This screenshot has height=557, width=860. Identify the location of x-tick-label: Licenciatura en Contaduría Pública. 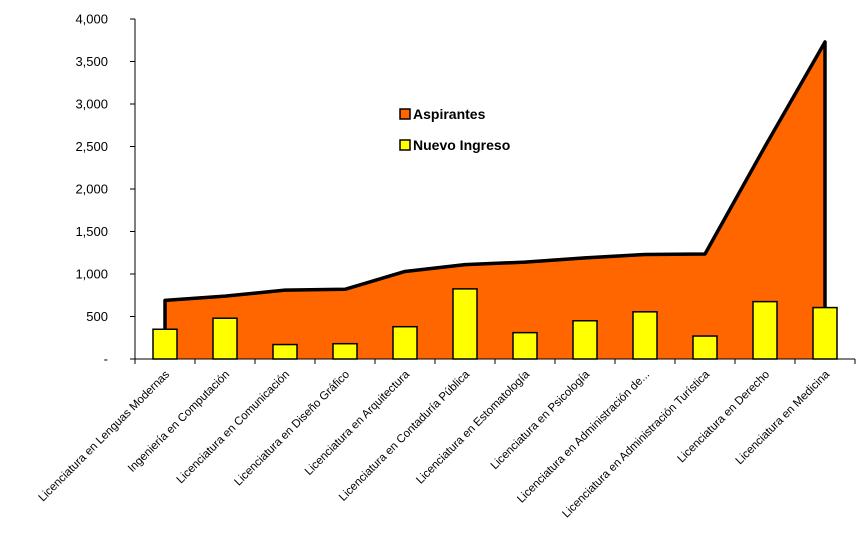
(404, 435).